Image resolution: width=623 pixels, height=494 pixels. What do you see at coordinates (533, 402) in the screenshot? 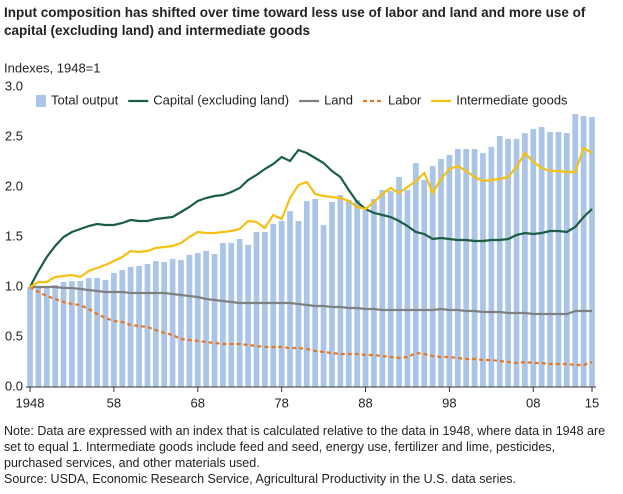
I see `x-tick-label: 08` at bounding box center [533, 402].